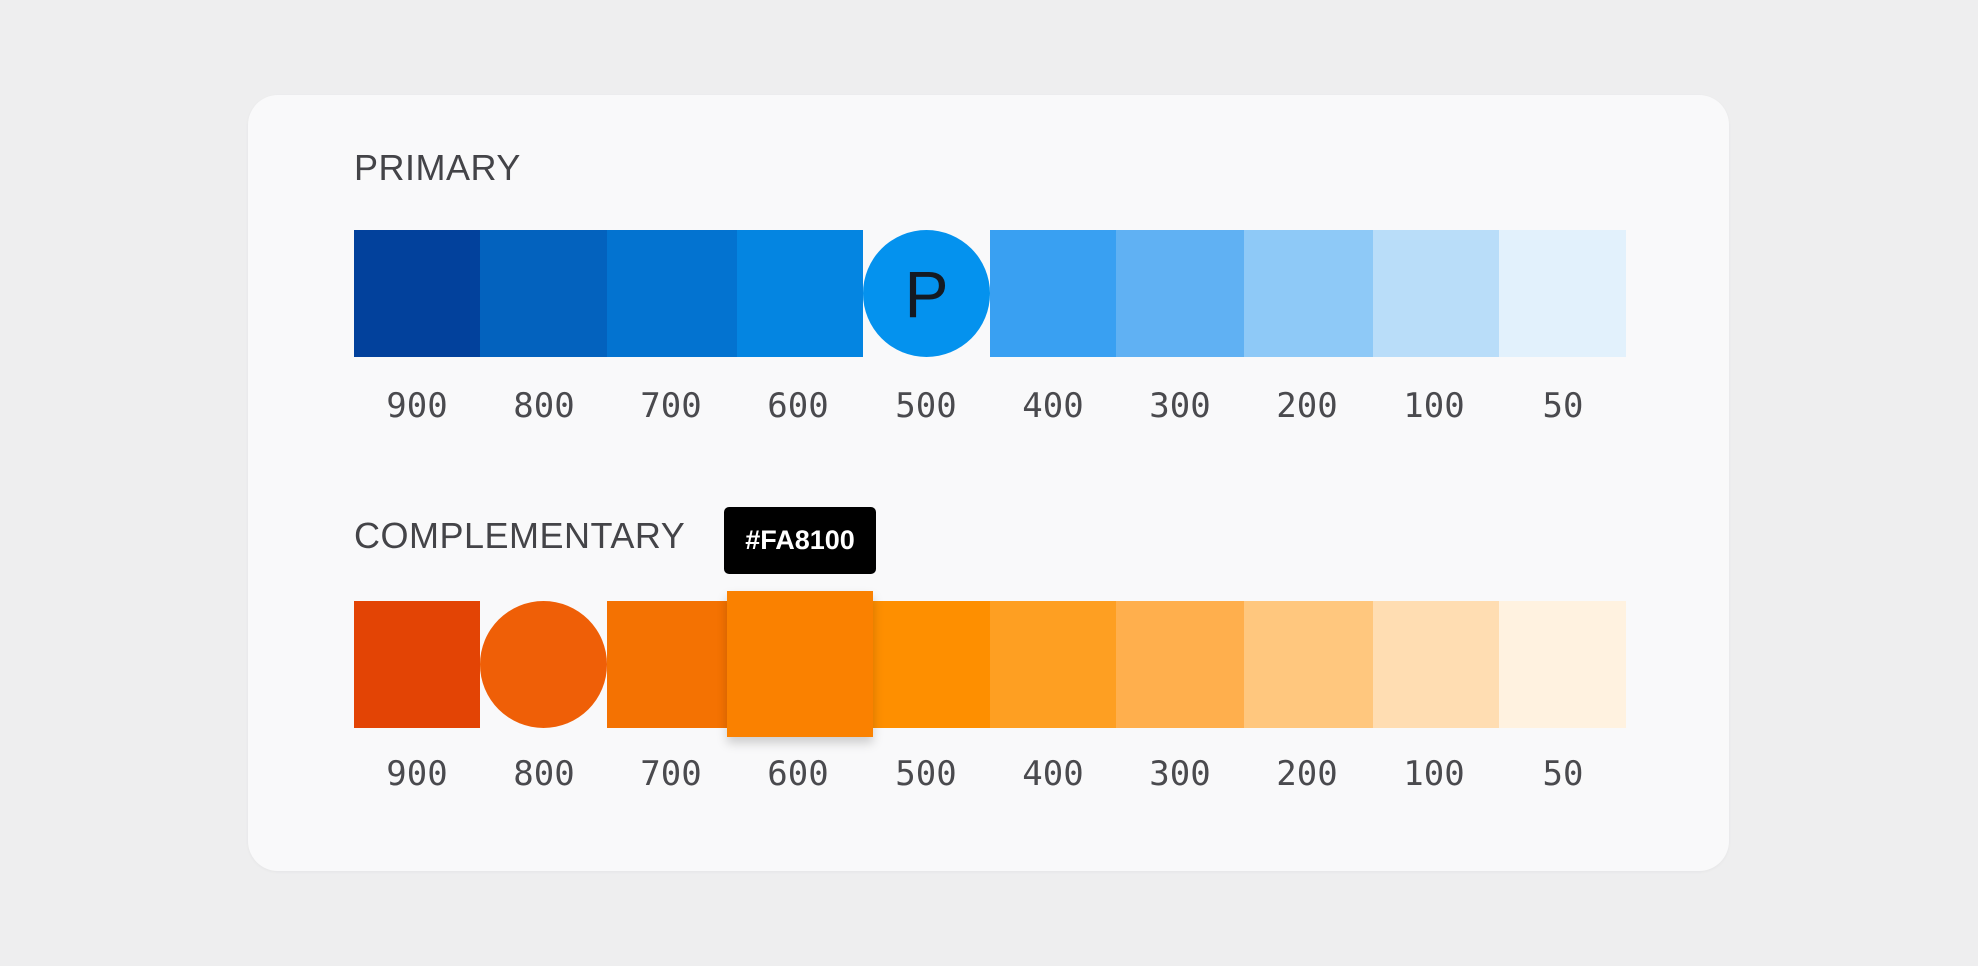 This screenshot has width=1978, height=966. I want to click on primary-label-50: 50, so click(1563, 406).